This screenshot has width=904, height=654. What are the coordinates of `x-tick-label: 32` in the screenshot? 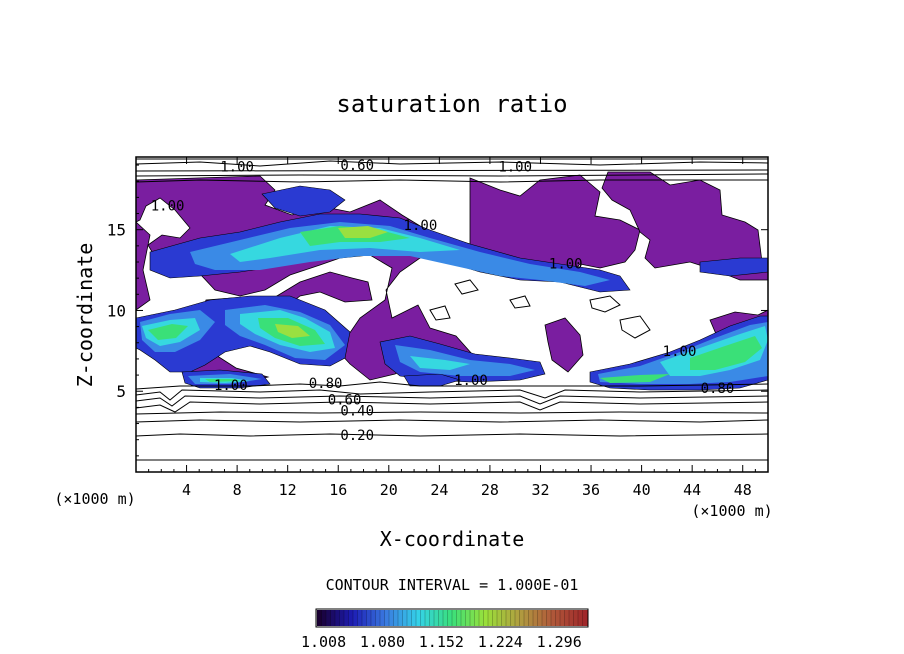 It's located at (540, 490).